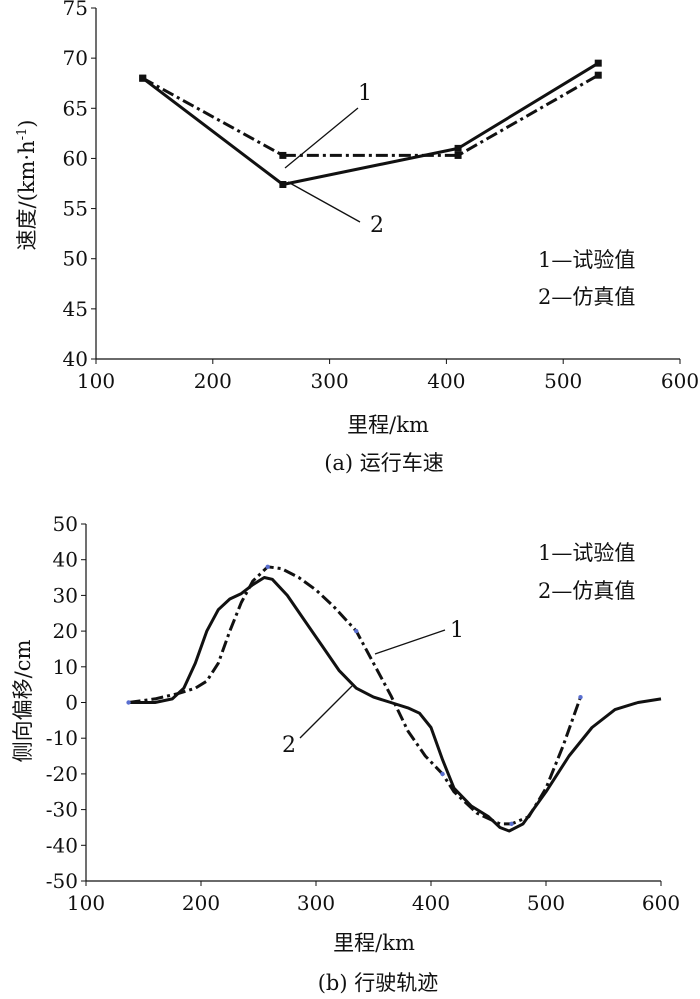  I want to click on trajectory-callout-label-1: 1, so click(457, 630).